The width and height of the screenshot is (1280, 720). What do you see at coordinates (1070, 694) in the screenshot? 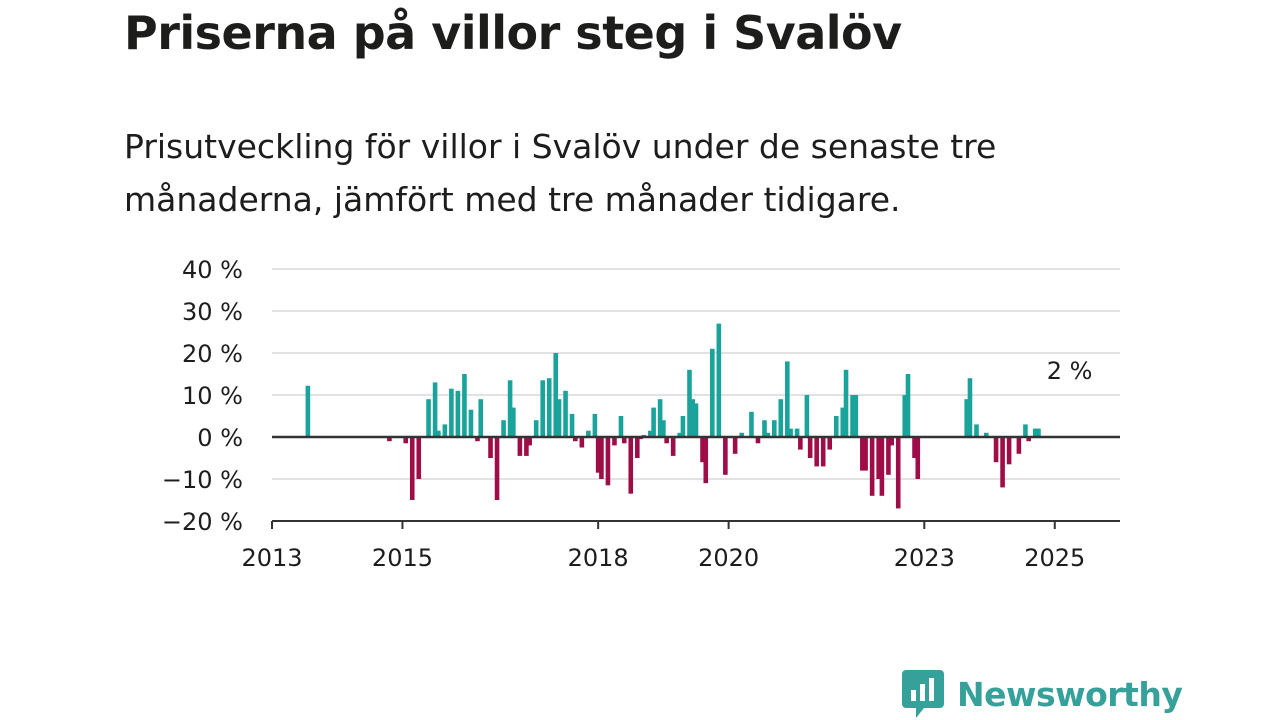
I see `brand-name: Newsworthy` at bounding box center [1070, 694].